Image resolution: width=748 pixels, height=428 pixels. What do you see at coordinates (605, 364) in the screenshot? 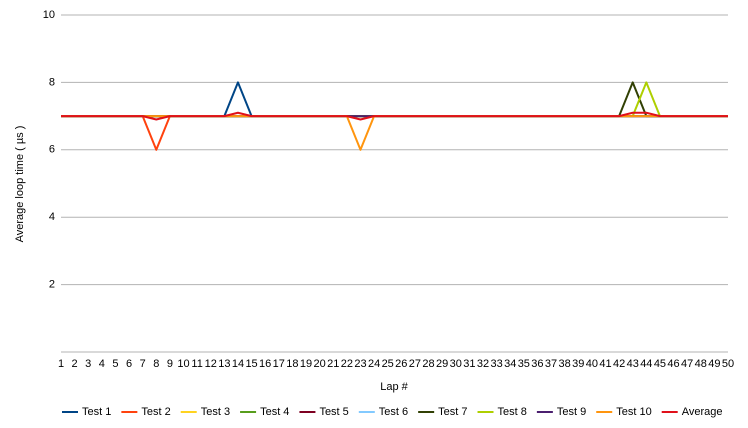
I see `x-tick-label: 41` at bounding box center [605, 364].